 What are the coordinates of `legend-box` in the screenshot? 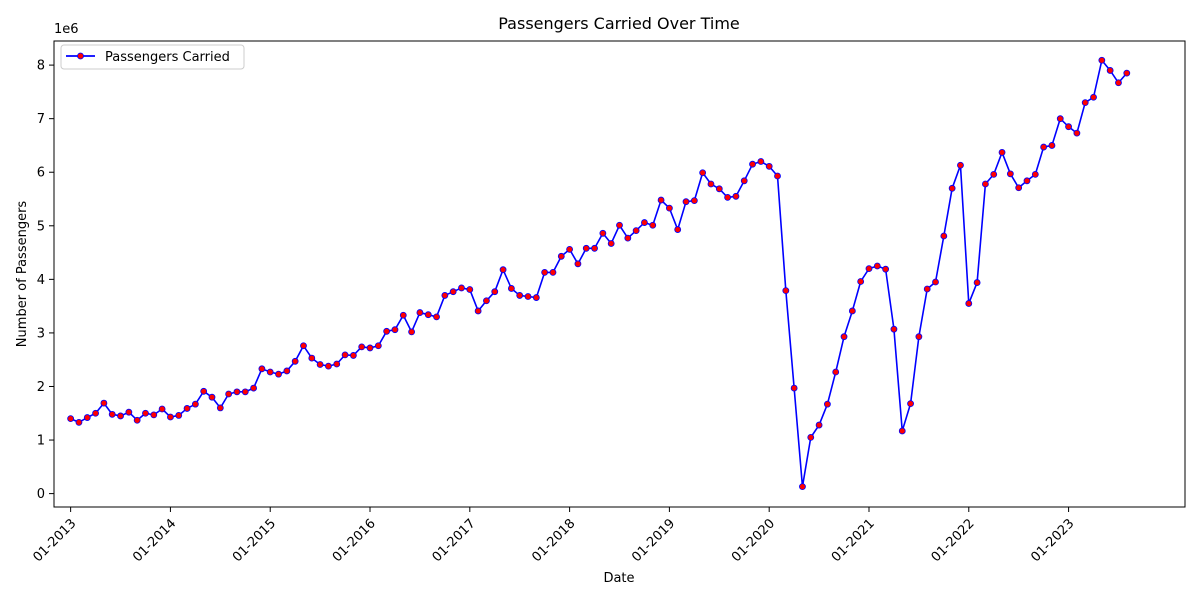 It's located at (152, 57).